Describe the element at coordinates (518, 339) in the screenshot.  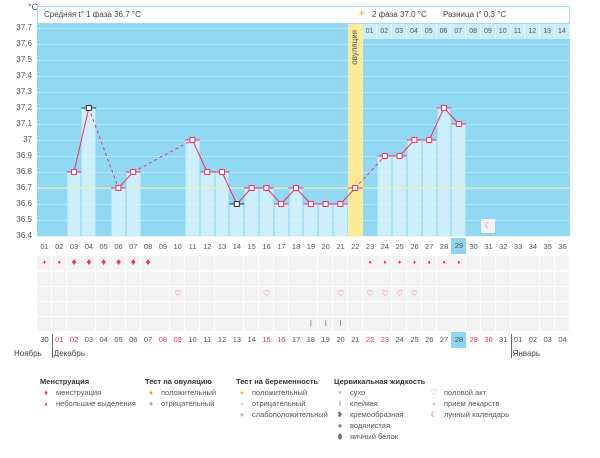
I see `calendar-date: 01` at that location.